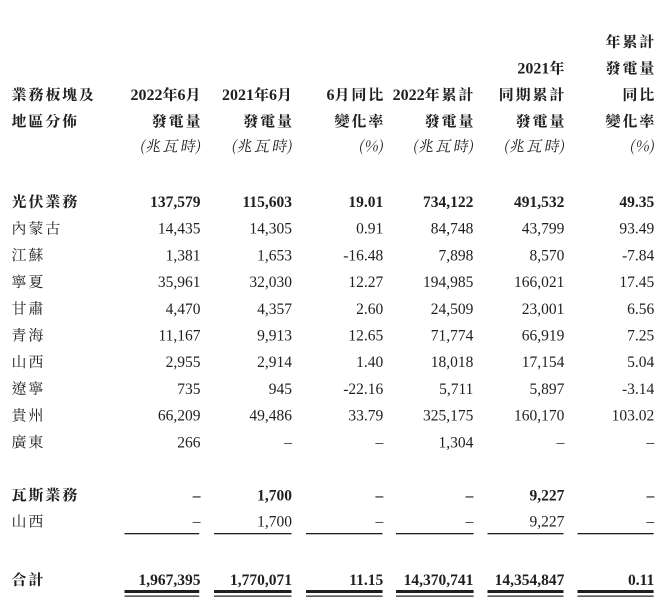 Image resolution: width=672 pixels, height=604 pixels. What do you see at coordinates (543, 229) in the screenshot?
I see `svg-text: 43,799` at bounding box center [543, 229].